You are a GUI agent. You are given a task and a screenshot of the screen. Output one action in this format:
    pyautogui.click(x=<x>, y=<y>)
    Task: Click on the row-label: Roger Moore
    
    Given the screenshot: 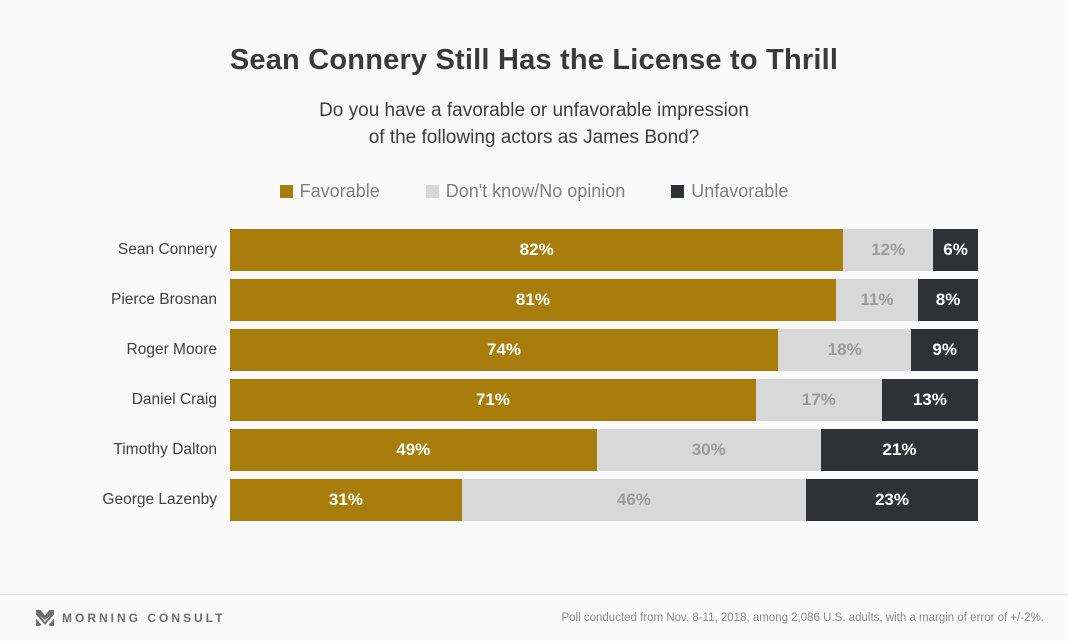 What is the action you would take?
    pyautogui.click(x=171, y=349)
    